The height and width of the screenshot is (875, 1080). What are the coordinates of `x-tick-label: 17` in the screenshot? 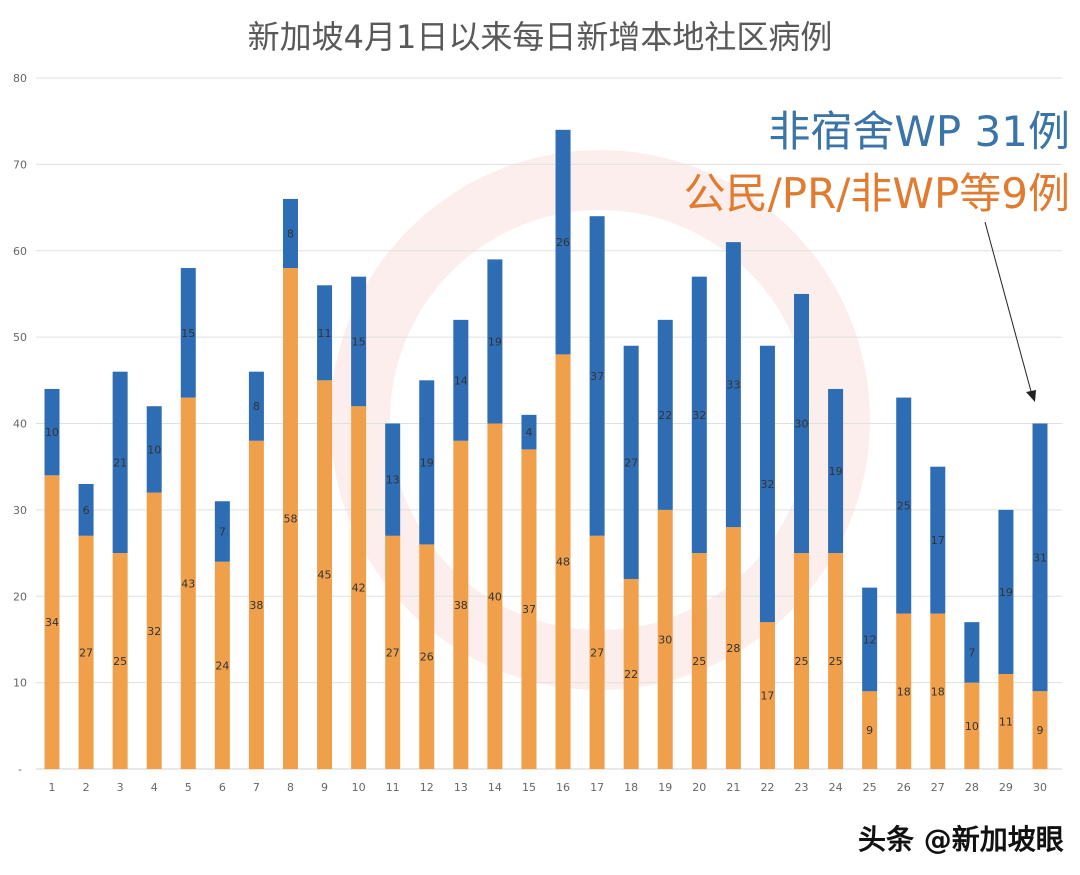 It's located at (597, 787).